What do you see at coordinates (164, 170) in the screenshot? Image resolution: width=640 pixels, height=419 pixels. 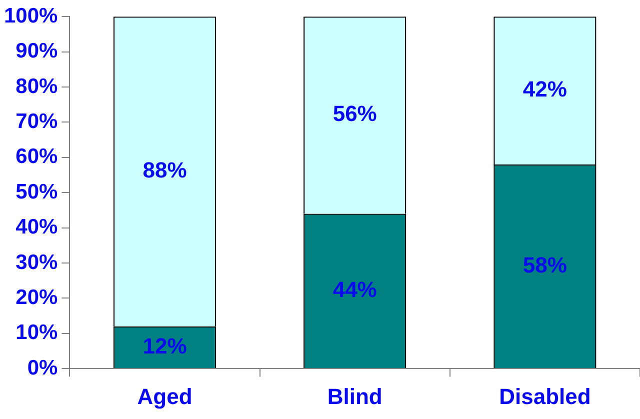 I see `data-label: 88%` at bounding box center [164, 170].